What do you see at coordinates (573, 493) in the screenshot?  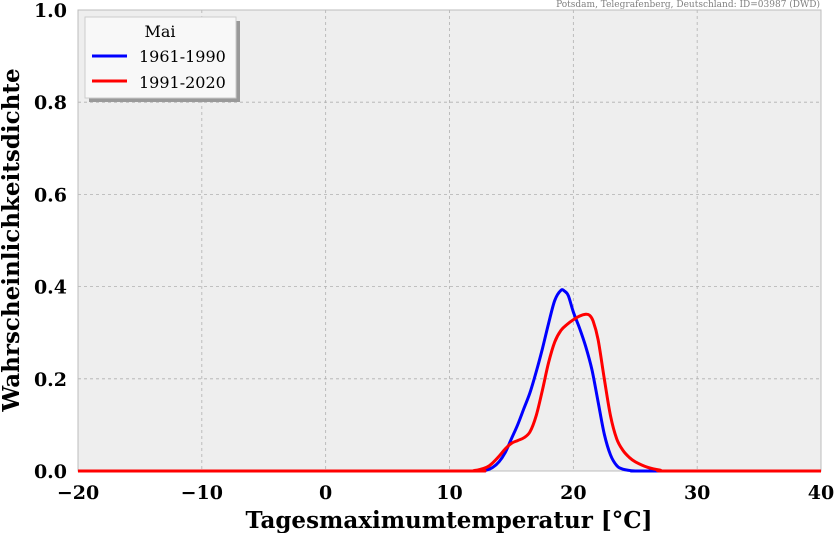 I see `x-tick-label: 20` at bounding box center [573, 493].